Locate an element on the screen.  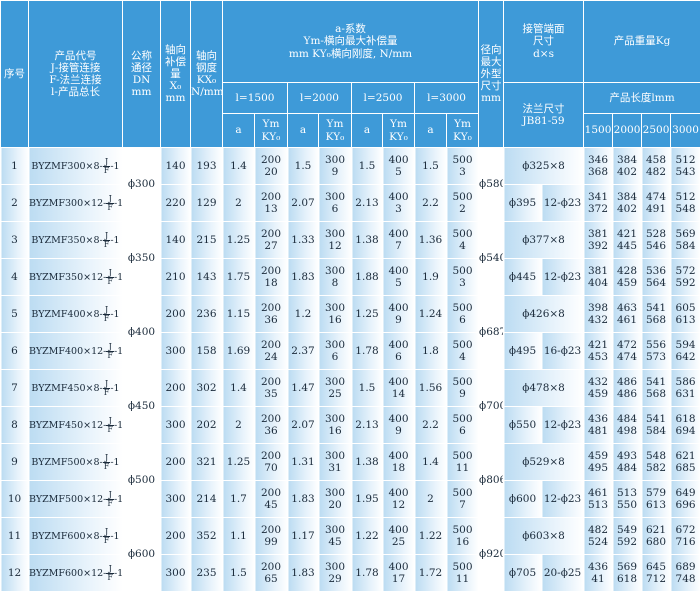
cell-text: 584 is located at coordinates (656, 431).